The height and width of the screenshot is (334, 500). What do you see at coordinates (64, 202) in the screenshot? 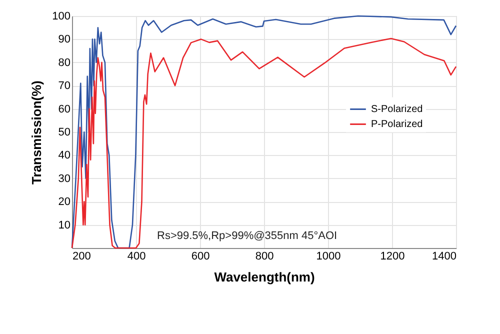
I see `y-tick-label: 20` at bounding box center [64, 202].